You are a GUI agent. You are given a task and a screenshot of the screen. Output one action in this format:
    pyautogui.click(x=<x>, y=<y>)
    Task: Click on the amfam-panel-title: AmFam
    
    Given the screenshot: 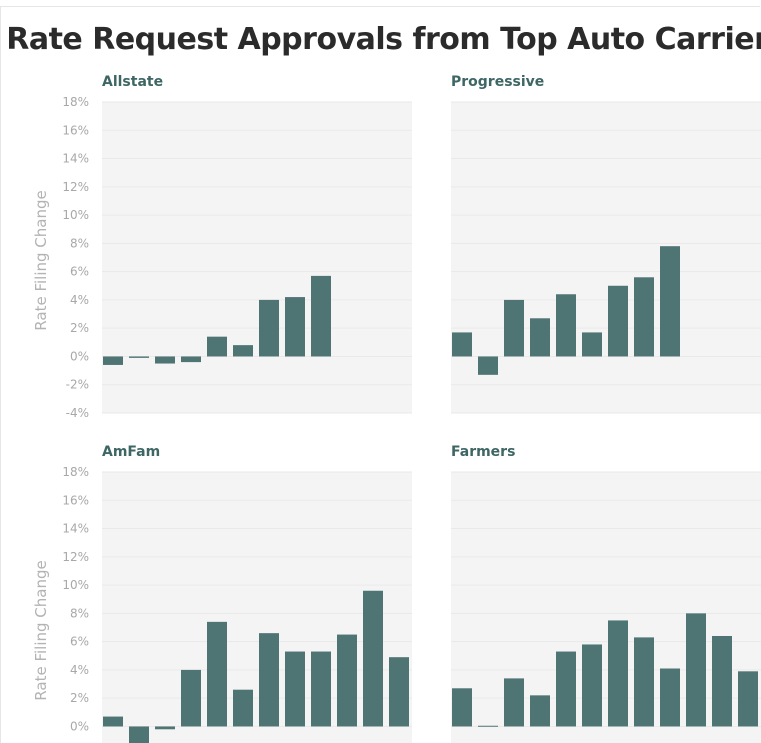 What is the action you would take?
    pyautogui.click(x=131, y=452)
    